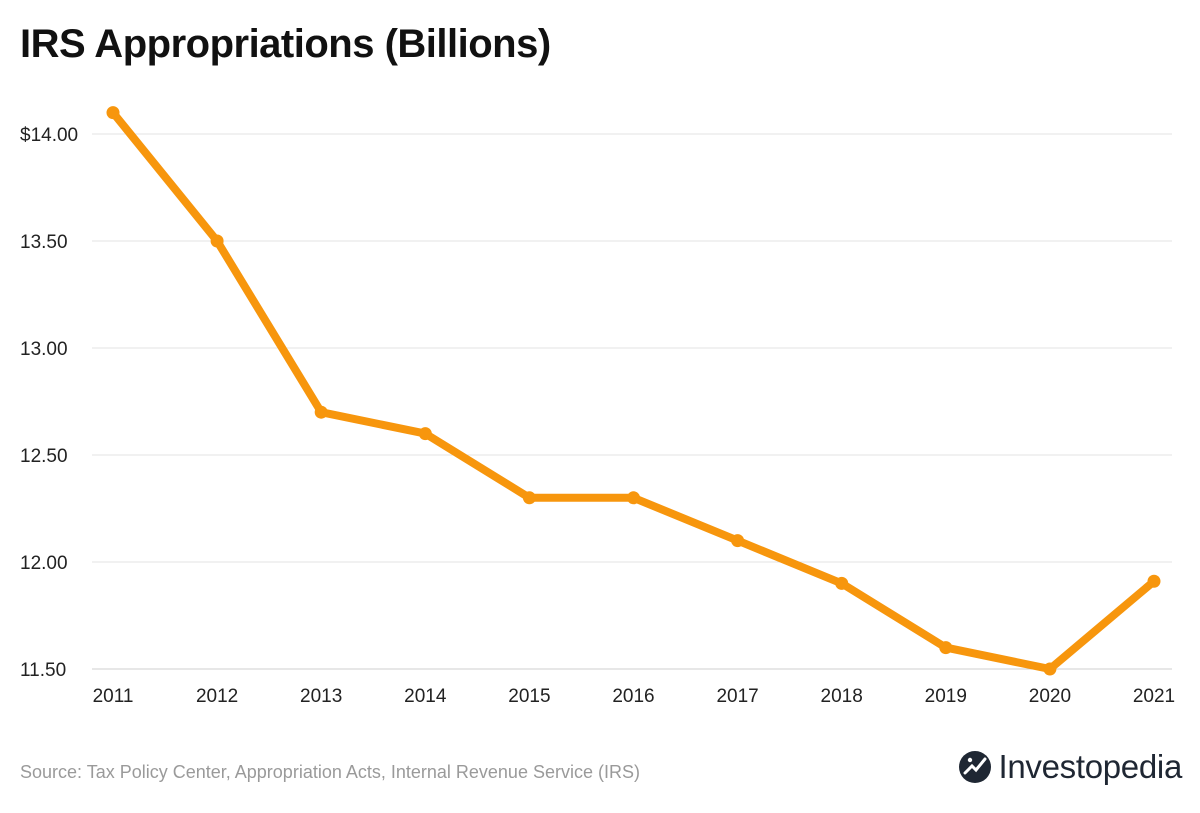  What do you see at coordinates (44, 349) in the screenshot?
I see `y-tick-label: 13.00` at bounding box center [44, 349].